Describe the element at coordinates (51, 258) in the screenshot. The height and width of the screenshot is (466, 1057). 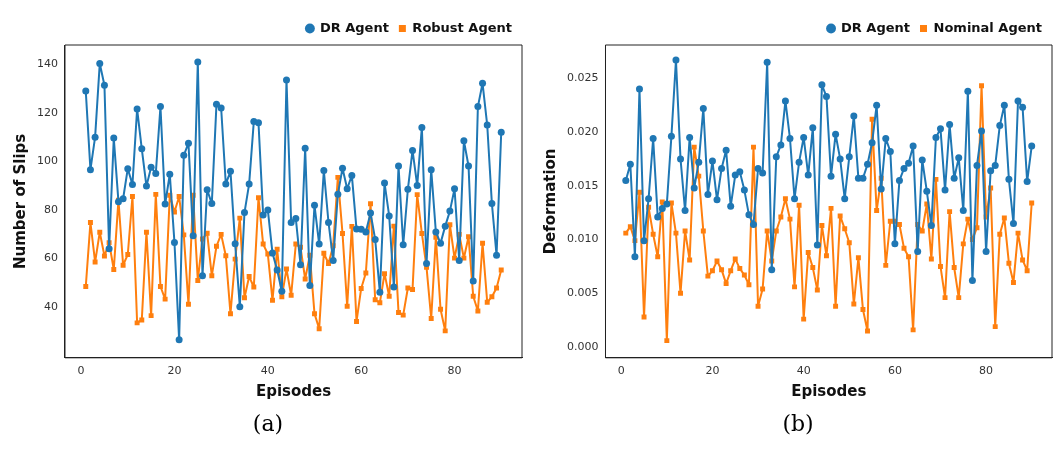
I see `y-tick-label: 60` at that location.